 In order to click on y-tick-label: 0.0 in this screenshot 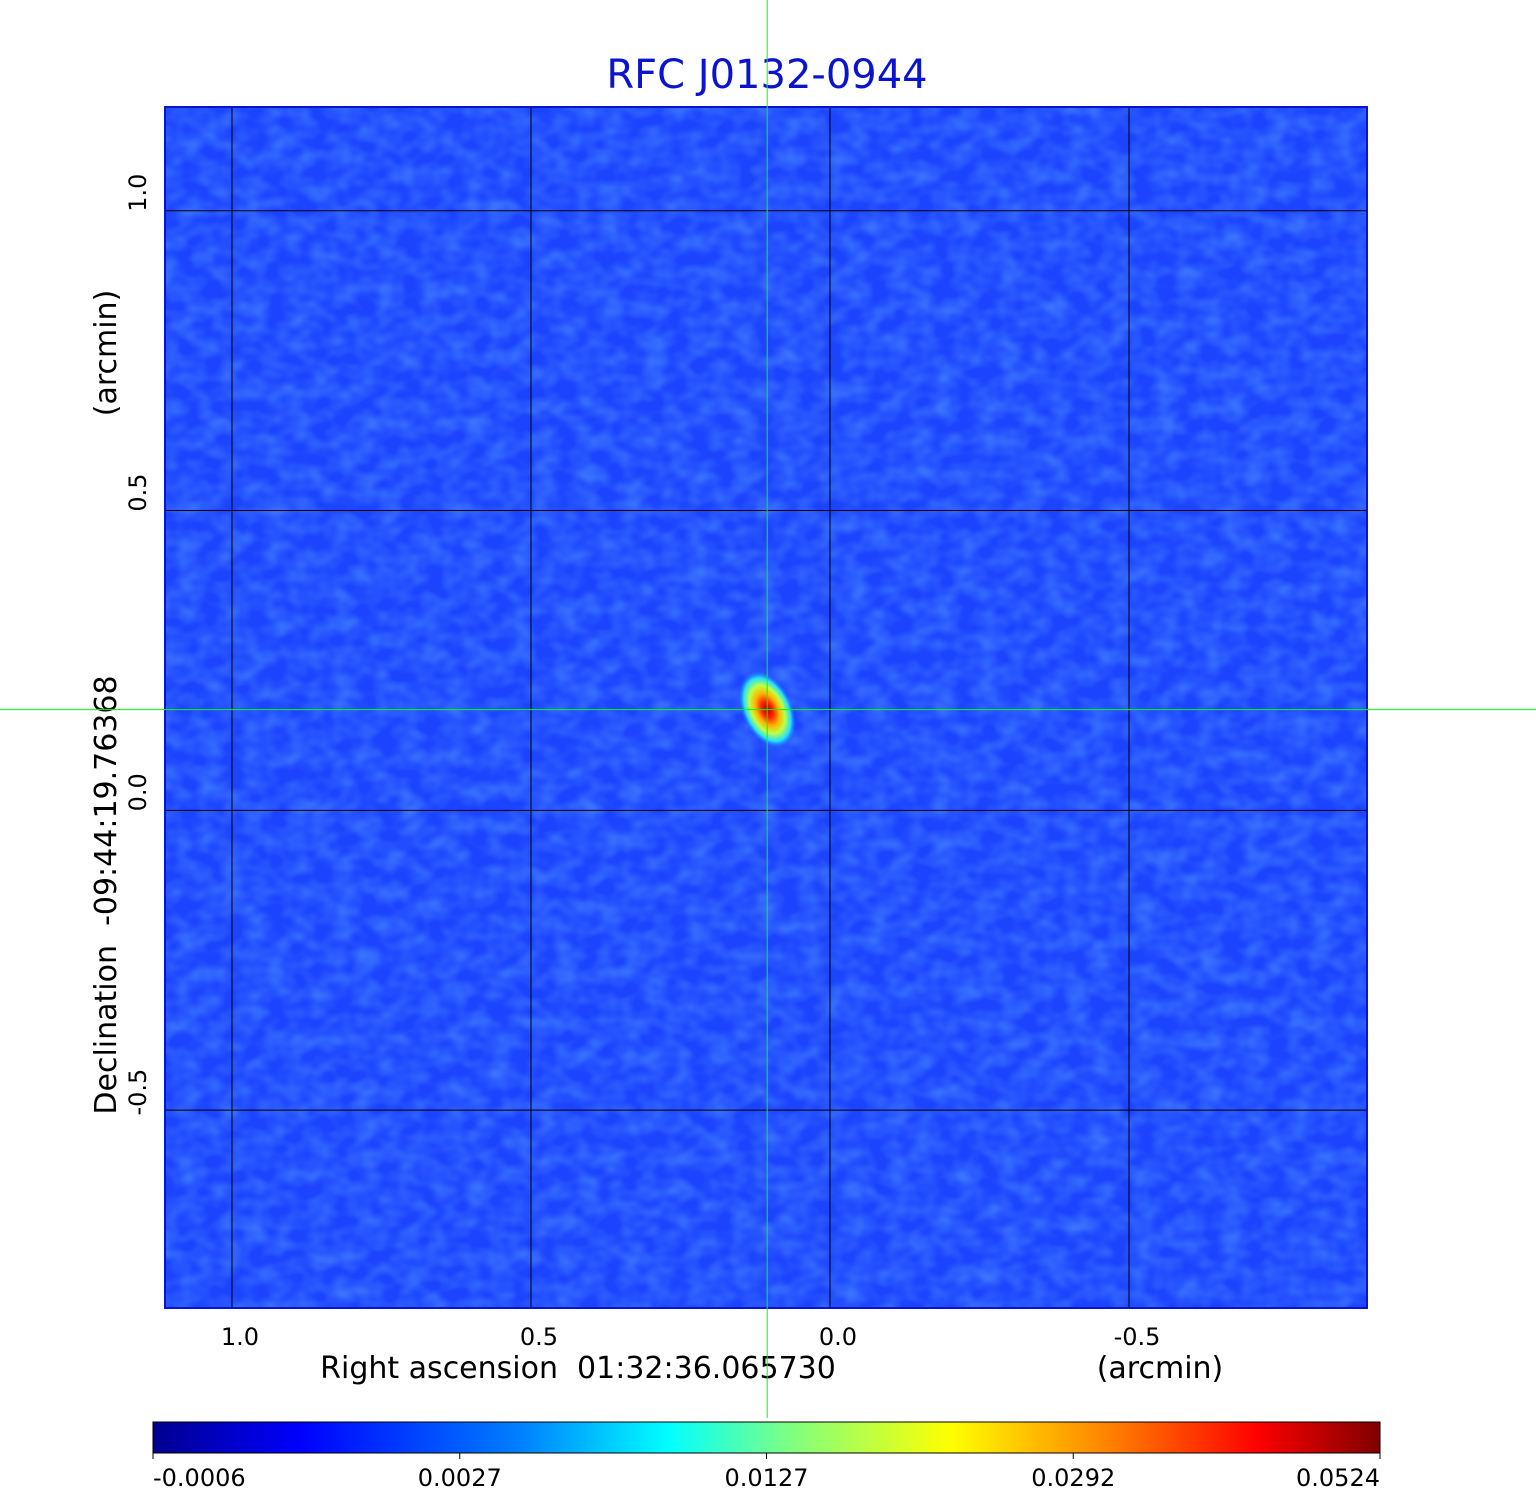, I will do `click(138, 792)`.